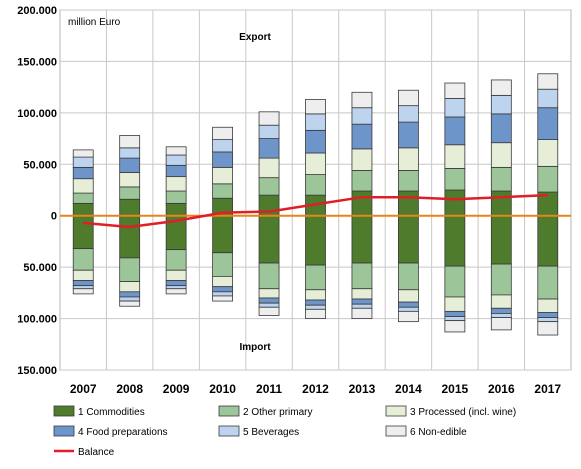 The width and height of the screenshot is (581, 469). What do you see at coordinates (408, 389) in the screenshot?
I see `x-tick-label: 2014` at bounding box center [408, 389].